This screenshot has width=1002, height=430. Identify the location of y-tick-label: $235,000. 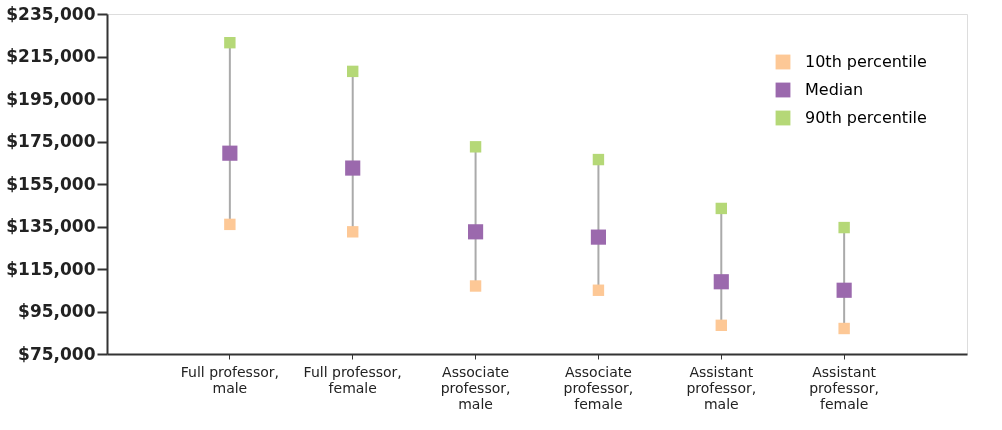
(51, 13).